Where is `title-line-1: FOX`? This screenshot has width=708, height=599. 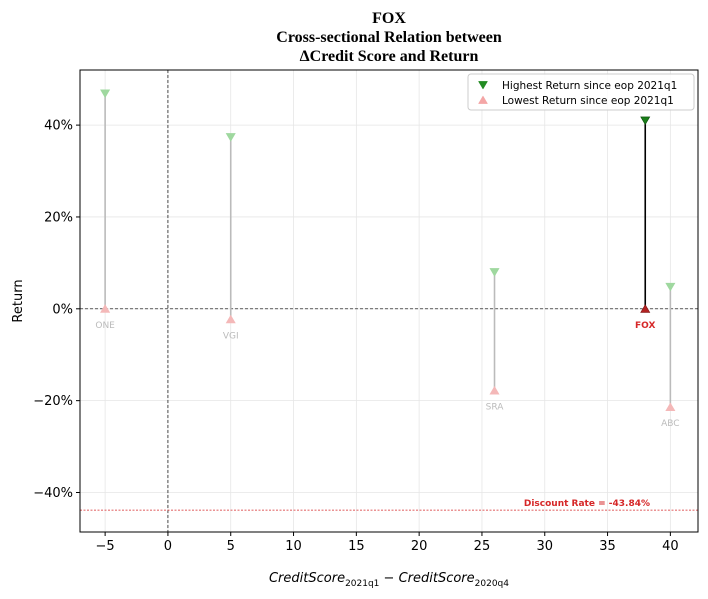
title-line-1: FOX is located at coordinates (389, 18).